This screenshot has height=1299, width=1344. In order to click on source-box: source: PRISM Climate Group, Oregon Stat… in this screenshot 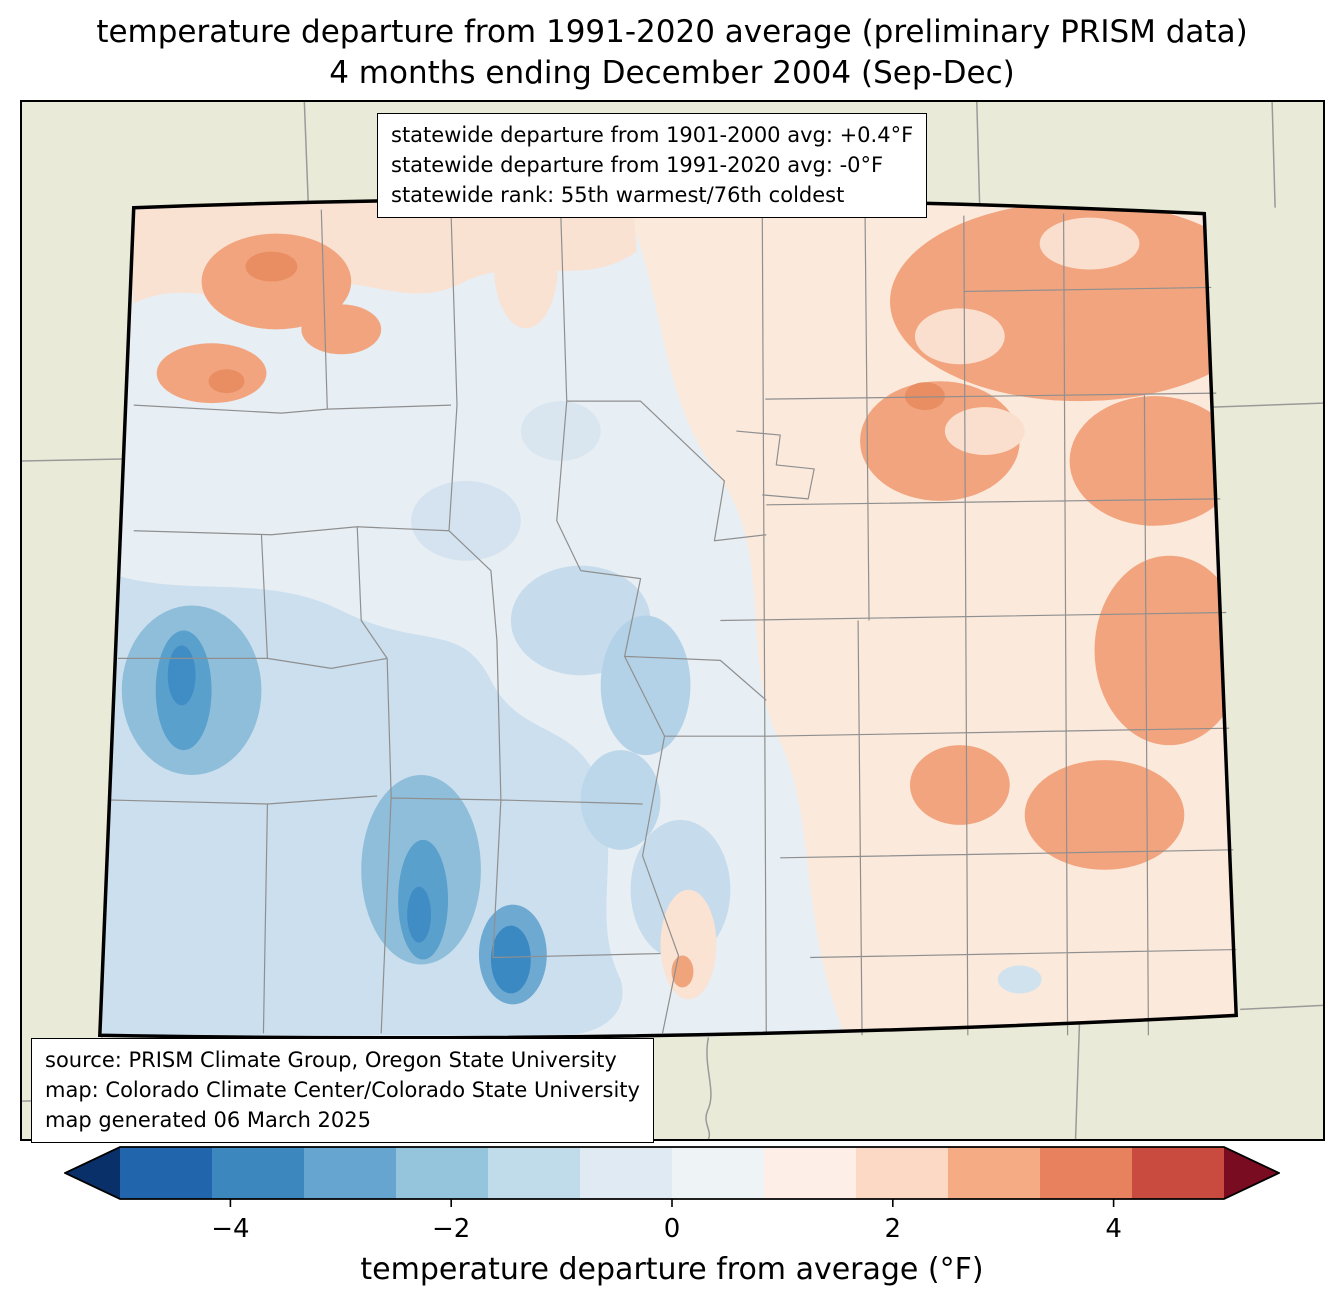, I will do `click(342, 1091)`.